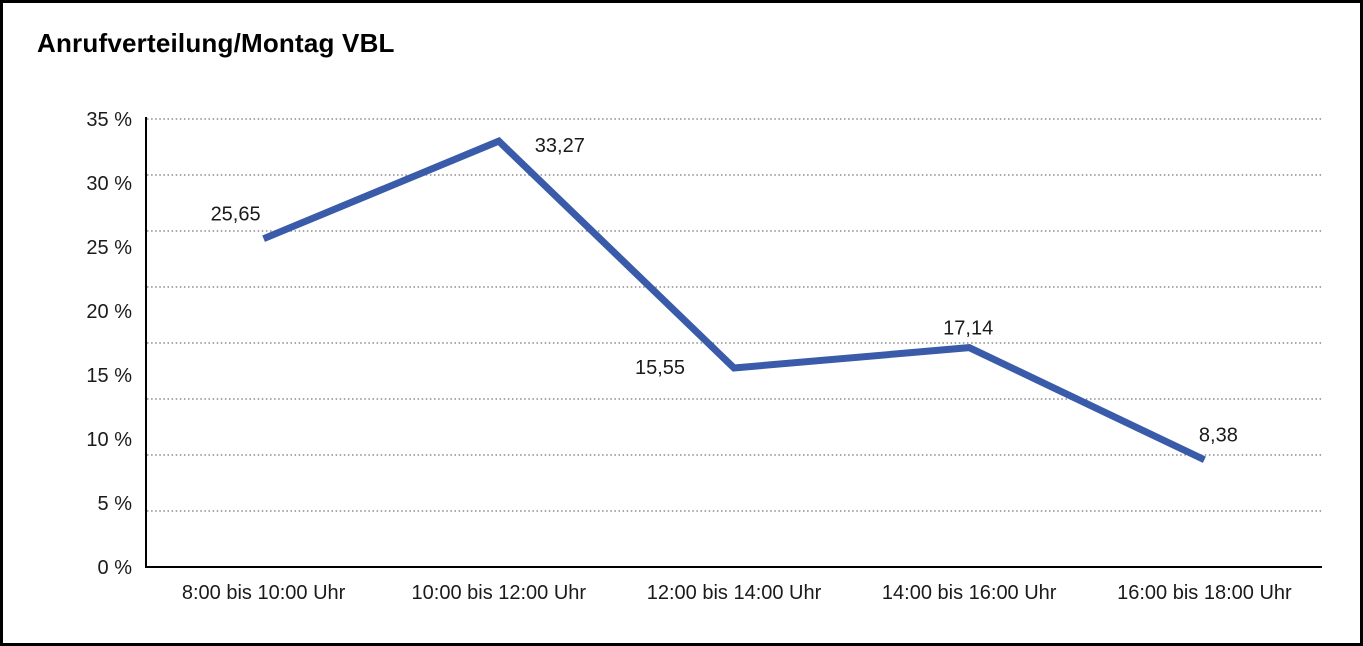  Describe the element at coordinates (499, 593) in the screenshot. I see `x-tick-label: 10:00 bis 12:00 Uhr` at that location.